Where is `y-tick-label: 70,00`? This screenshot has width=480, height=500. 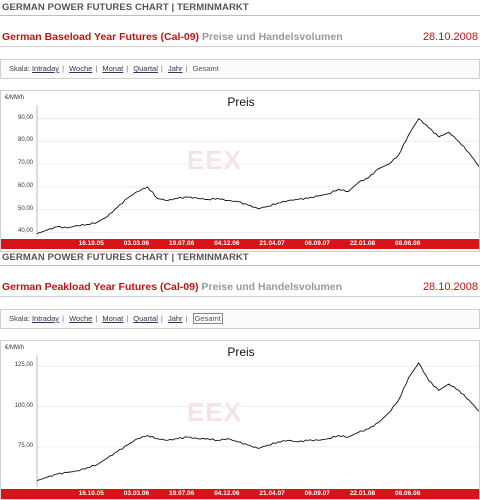
y-tick-label: 70,00 is located at coordinates (25, 163).